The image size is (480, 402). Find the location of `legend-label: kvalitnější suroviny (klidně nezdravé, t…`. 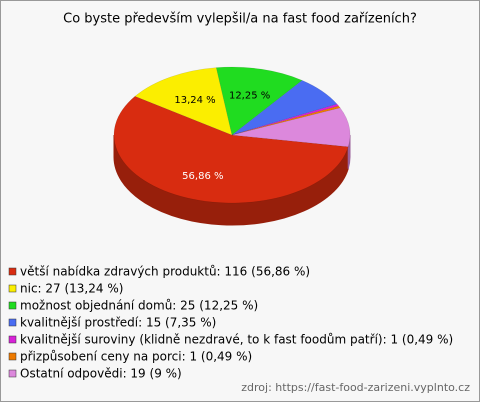

legend-label: kvalitnější suroviny (klidně nezdravé, t… is located at coordinates (236, 340).